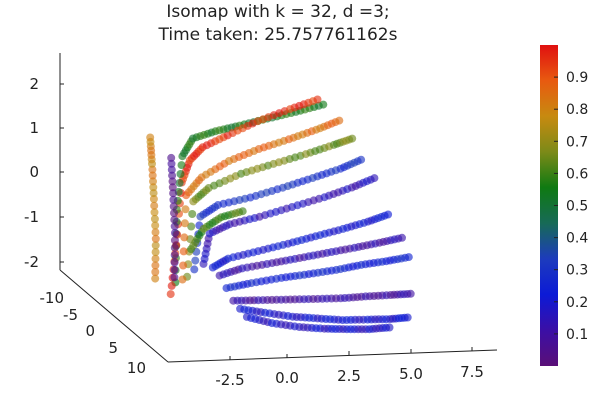 This screenshot has width=600, height=400. I want to click on x-tick-label: 2.5, so click(349, 376).